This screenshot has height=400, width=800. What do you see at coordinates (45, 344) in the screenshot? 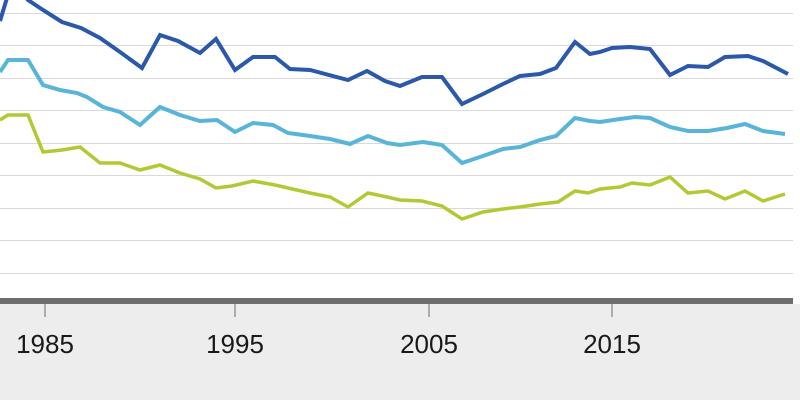
I see `x-axis-label-1985: 1985` at bounding box center [45, 344].